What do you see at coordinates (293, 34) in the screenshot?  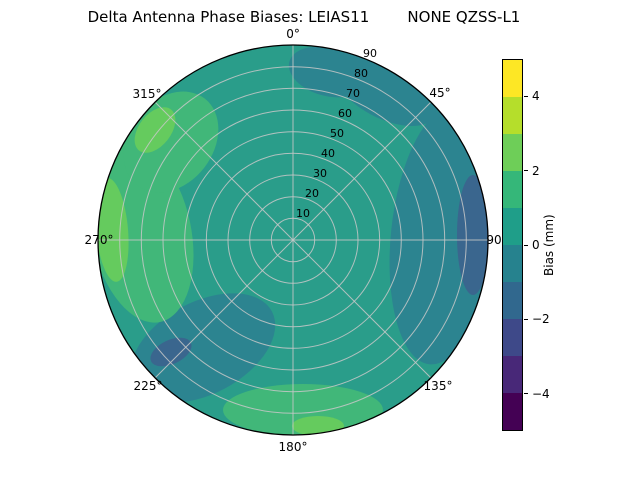 I see `angular-tick-label: 0°` at bounding box center [293, 34].